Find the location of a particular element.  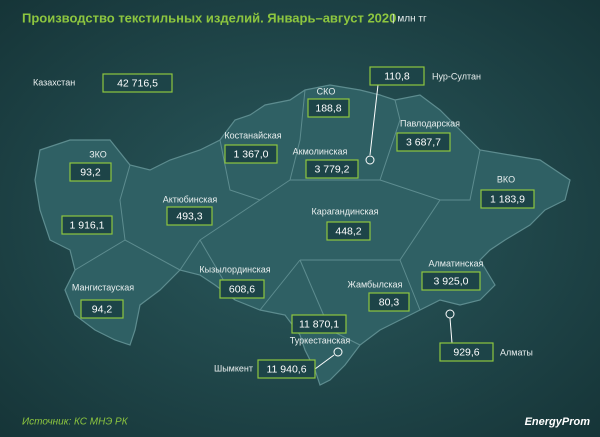

region-value: 1 183,9 is located at coordinates (507, 199).